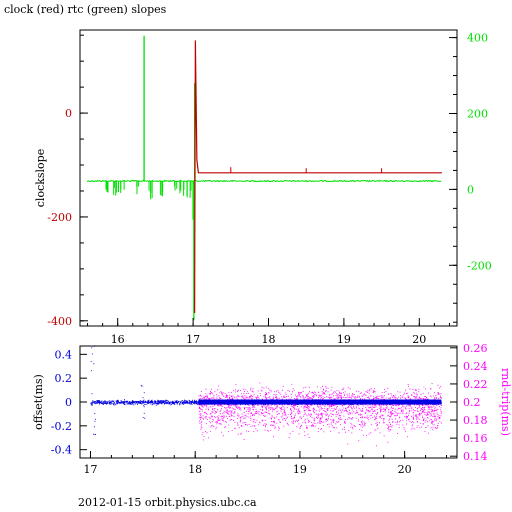 The height and width of the screenshot is (512, 512). What do you see at coordinates (505, 402) in the screenshot?
I see `bottom-y2-axis-label: rnd-trip(ms)` at bounding box center [505, 402].